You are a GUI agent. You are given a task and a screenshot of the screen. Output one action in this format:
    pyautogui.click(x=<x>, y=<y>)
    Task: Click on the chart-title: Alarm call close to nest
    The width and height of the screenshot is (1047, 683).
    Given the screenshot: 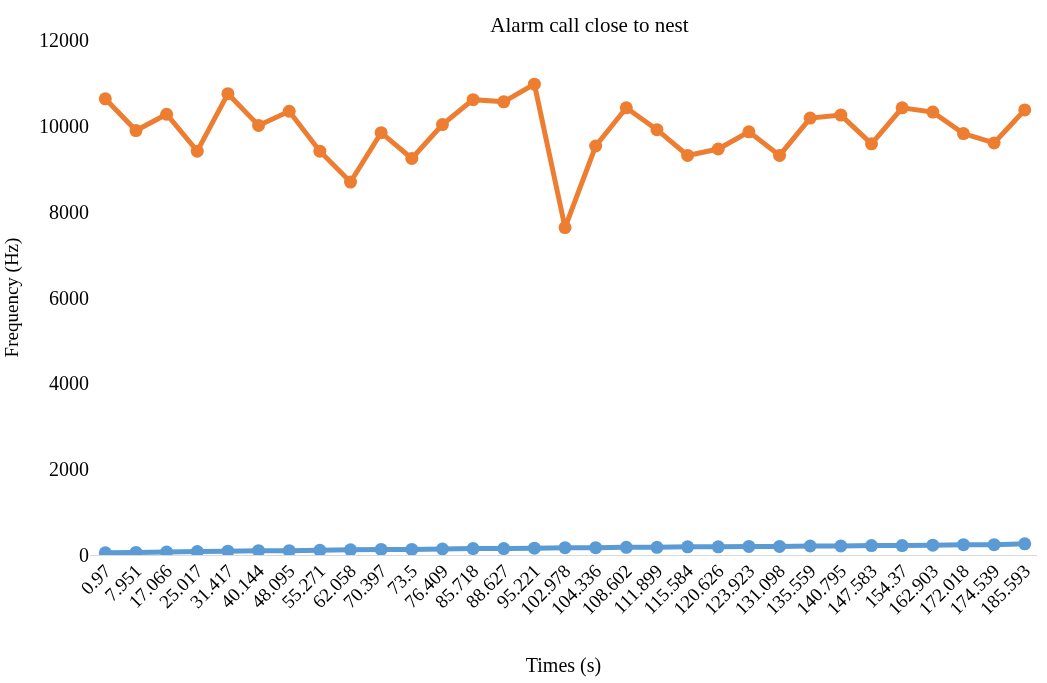 What is the action you would take?
    pyautogui.click(x=589, y=24)
    